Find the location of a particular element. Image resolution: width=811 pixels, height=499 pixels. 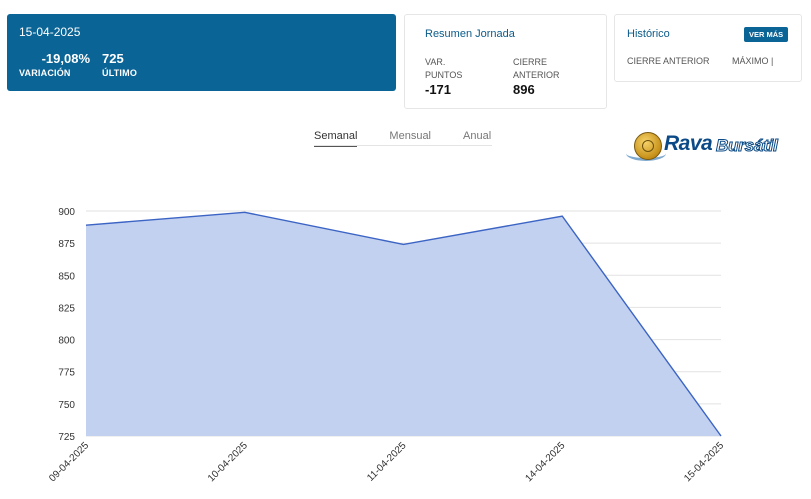

x-tick-label: 15-04-2025 is located at coordinates (704, 462).